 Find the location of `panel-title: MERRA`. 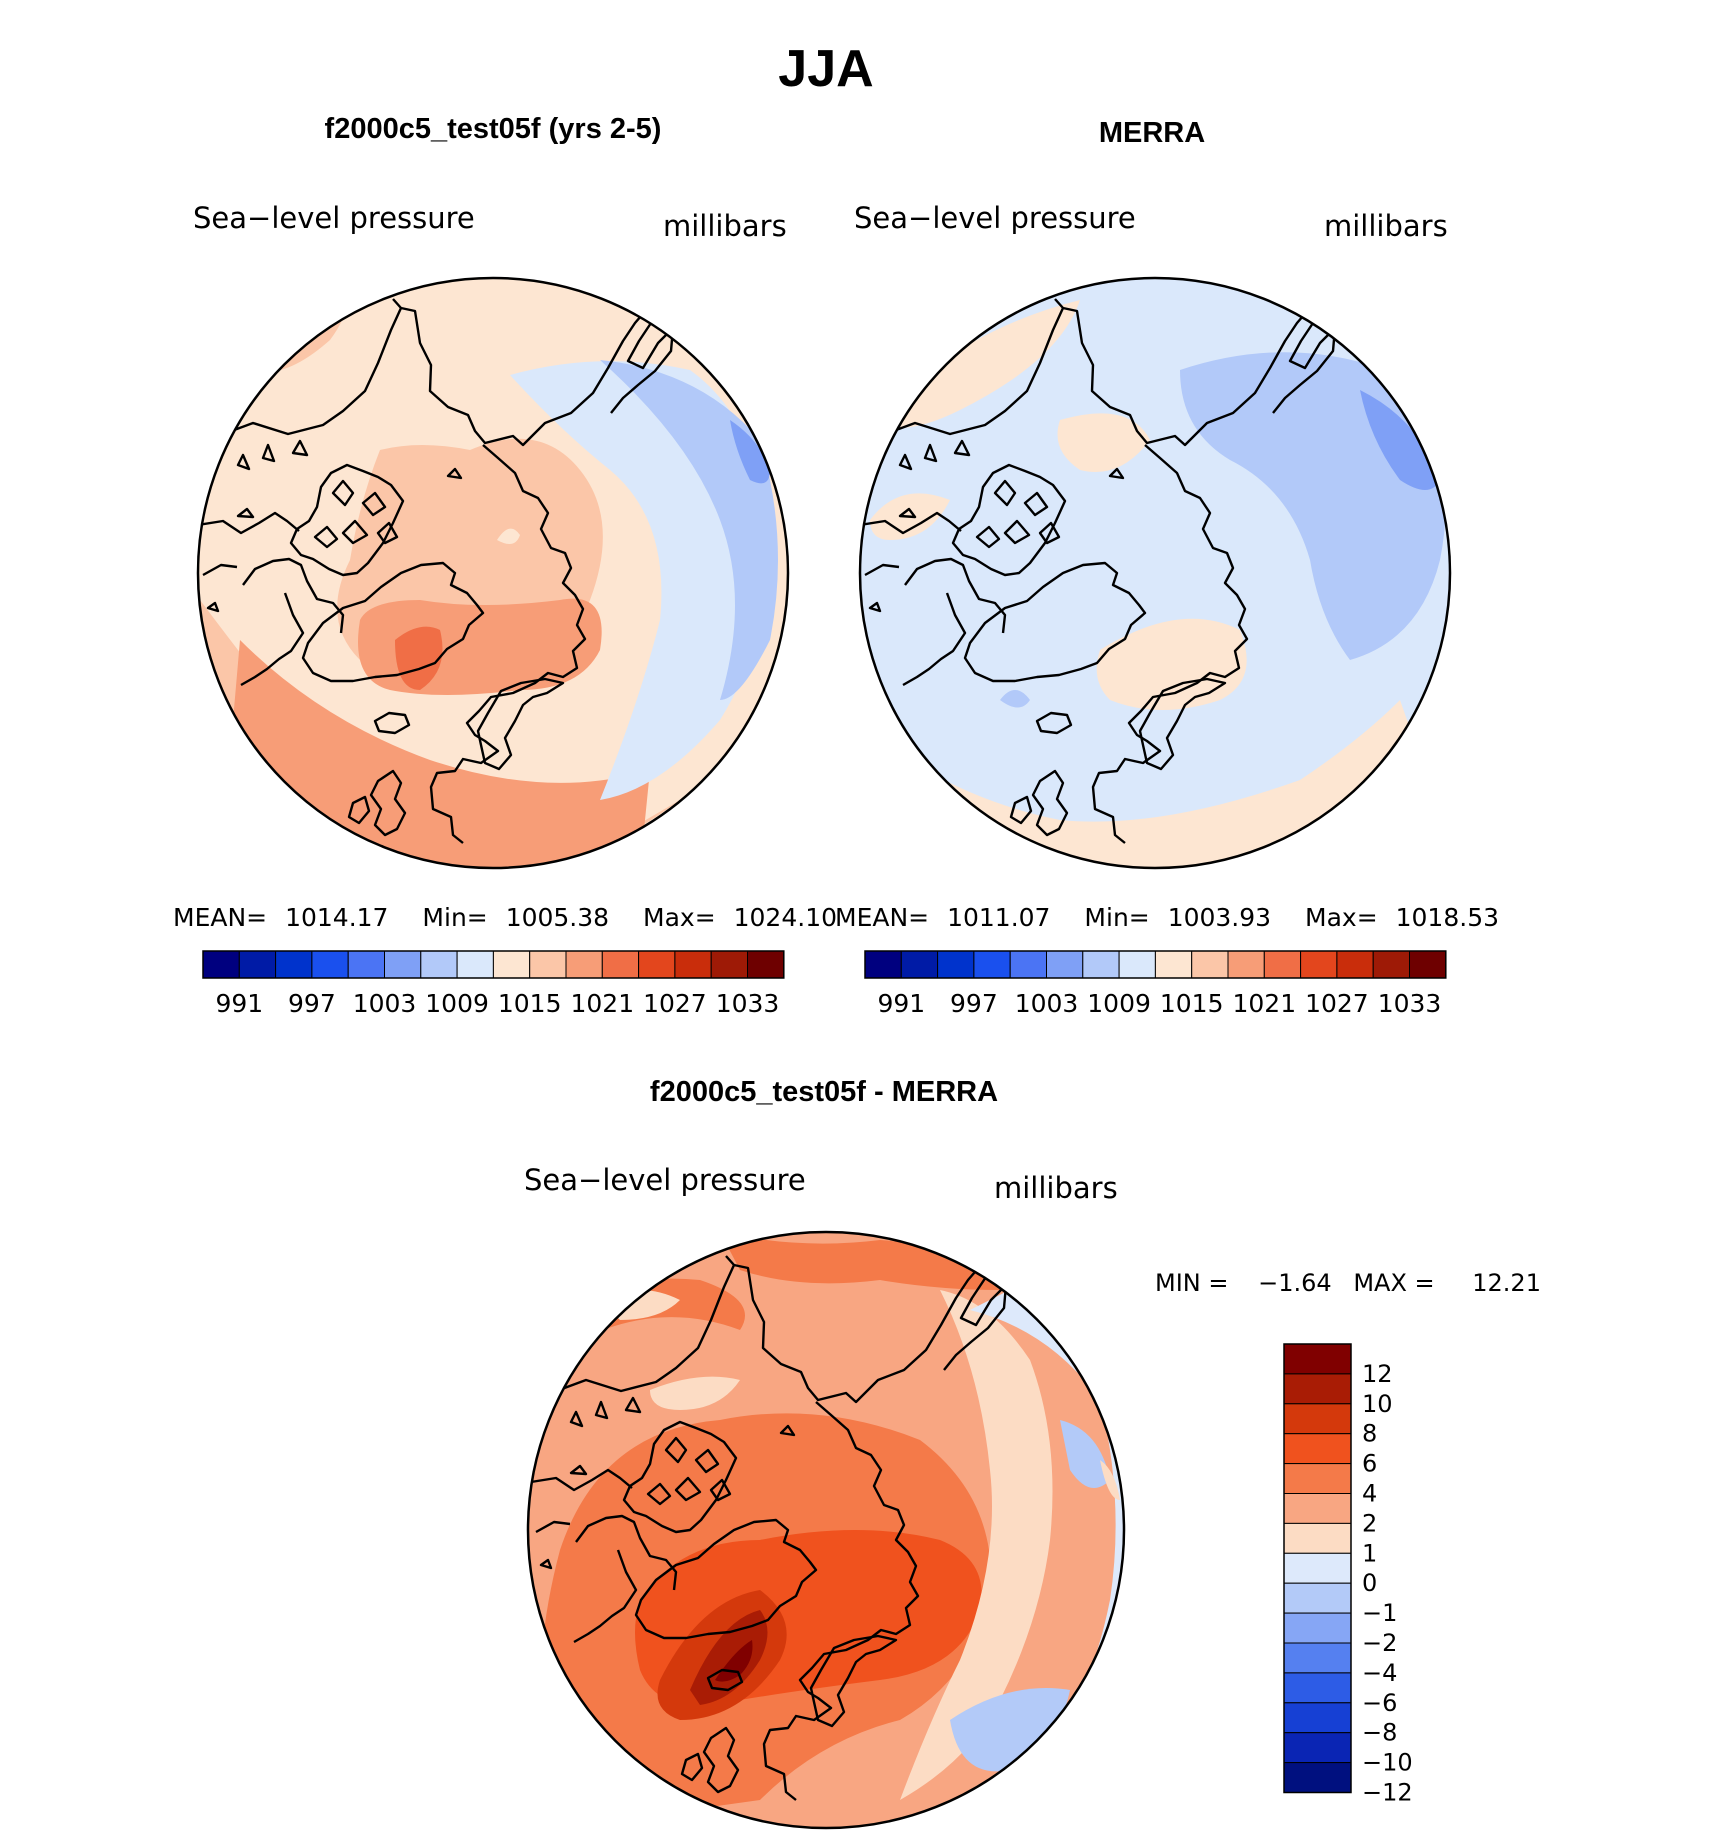

panel-title: MERRA is located at coordinates (1152, 133).